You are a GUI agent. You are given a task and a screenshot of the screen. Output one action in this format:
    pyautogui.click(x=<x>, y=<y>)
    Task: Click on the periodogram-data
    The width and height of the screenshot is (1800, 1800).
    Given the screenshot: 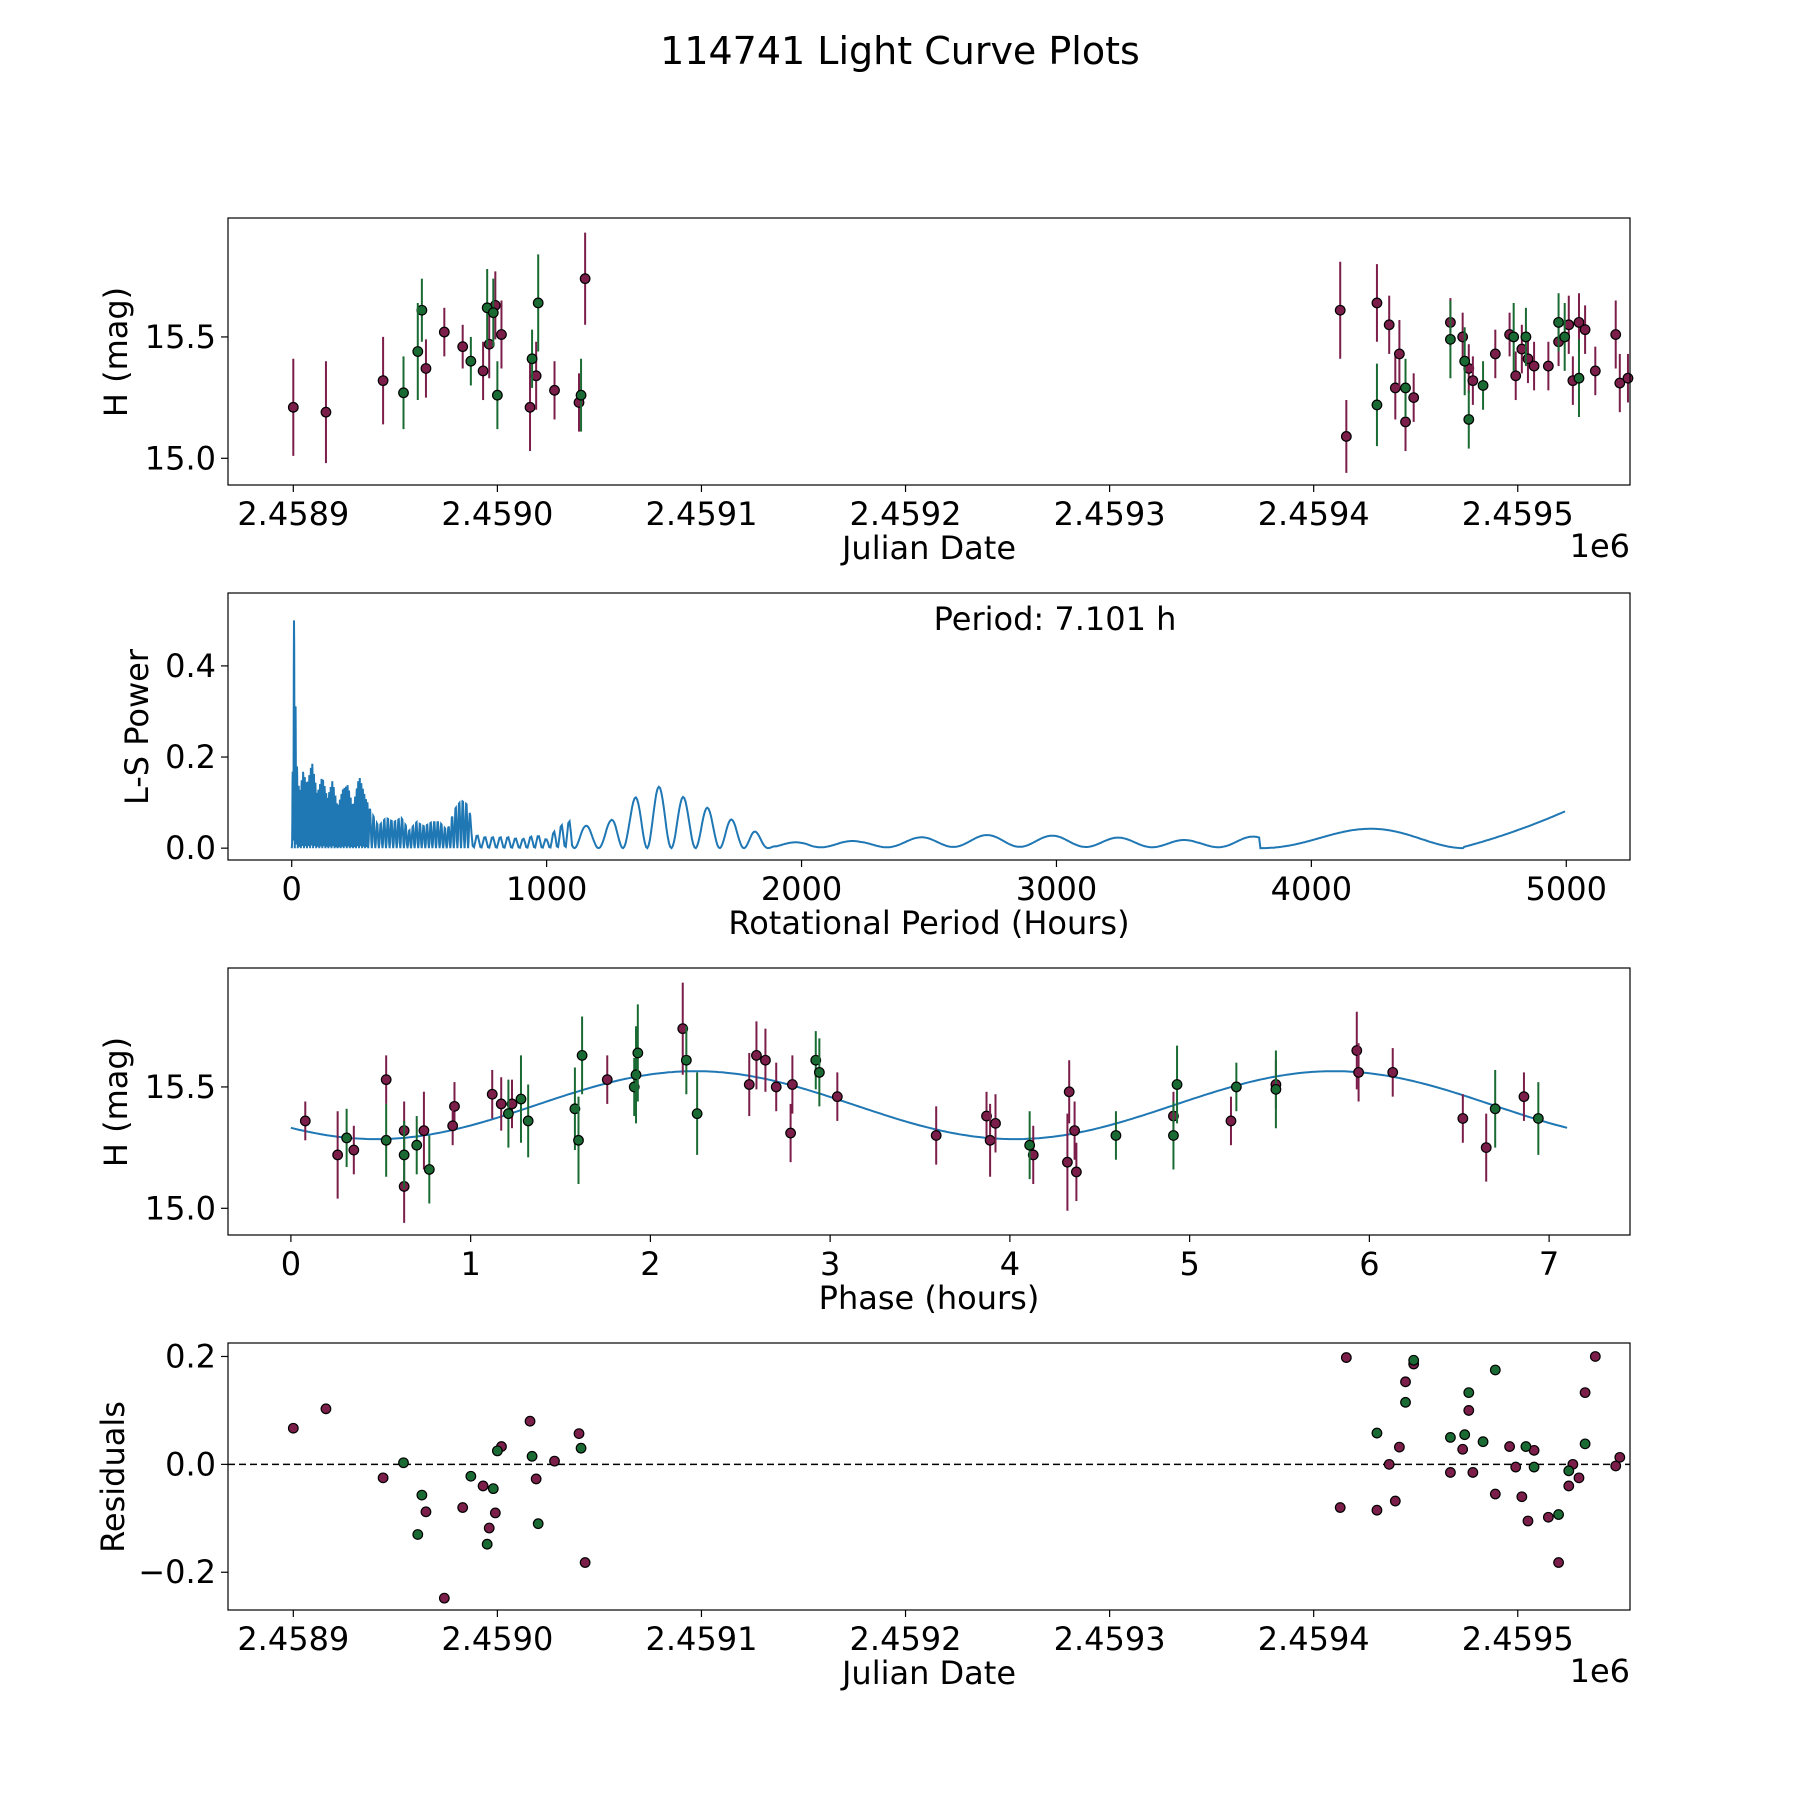 What is the action you would take?
    pyautogui.click(x=928, y=735)
    